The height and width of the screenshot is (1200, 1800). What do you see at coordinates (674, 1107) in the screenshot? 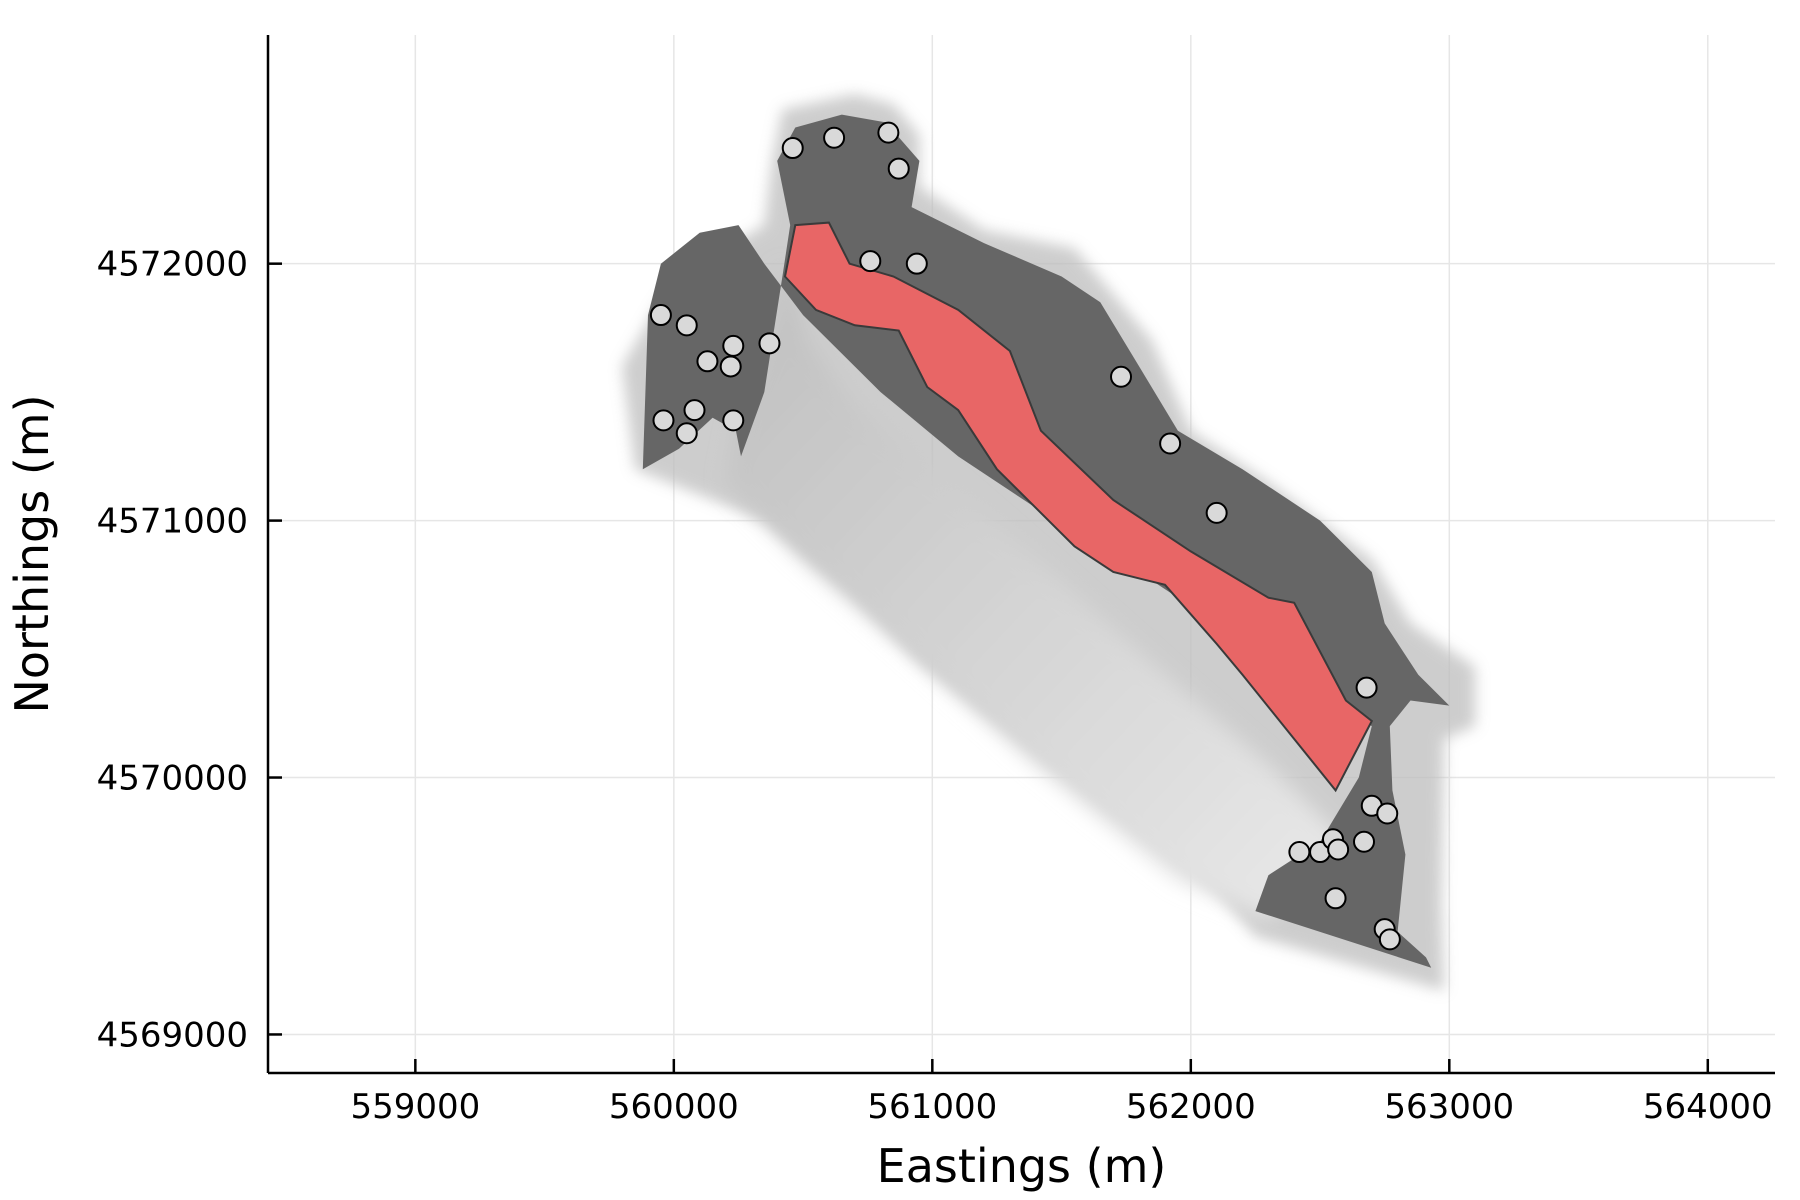
I see `x-tick-label: 560000` at bounding box center [674, 1107].